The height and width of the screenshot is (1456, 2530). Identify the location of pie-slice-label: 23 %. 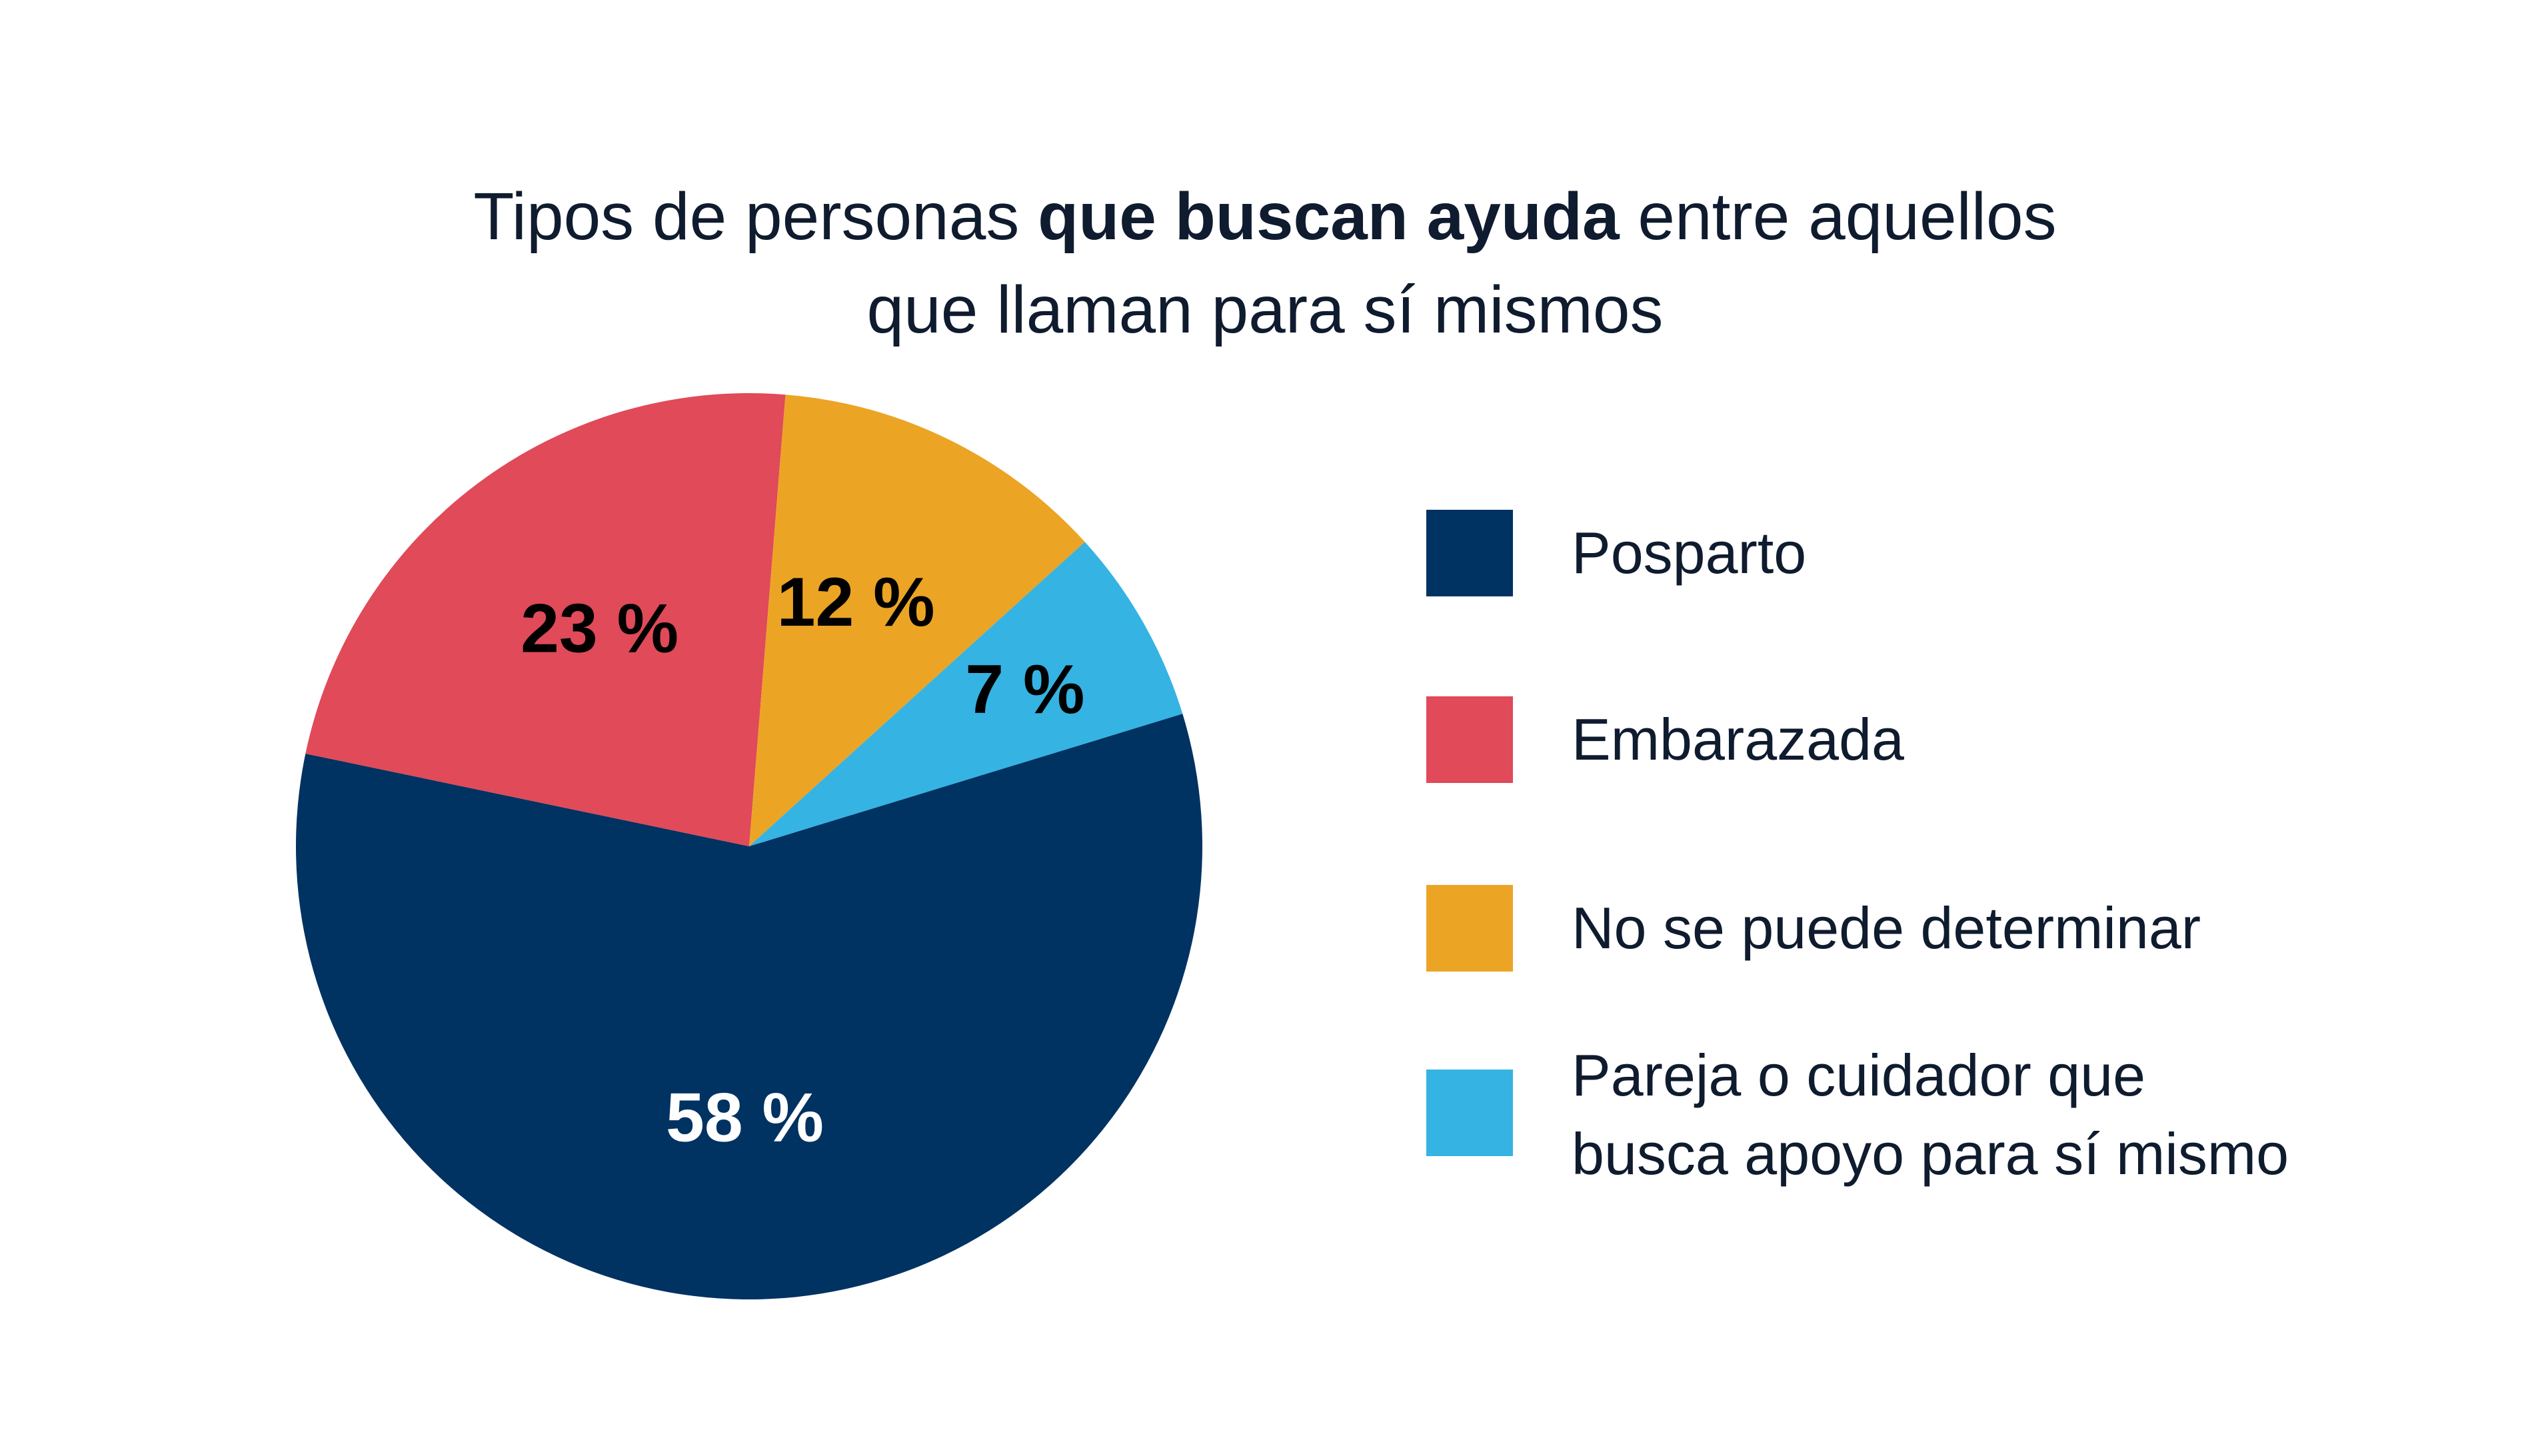
(599, 628).